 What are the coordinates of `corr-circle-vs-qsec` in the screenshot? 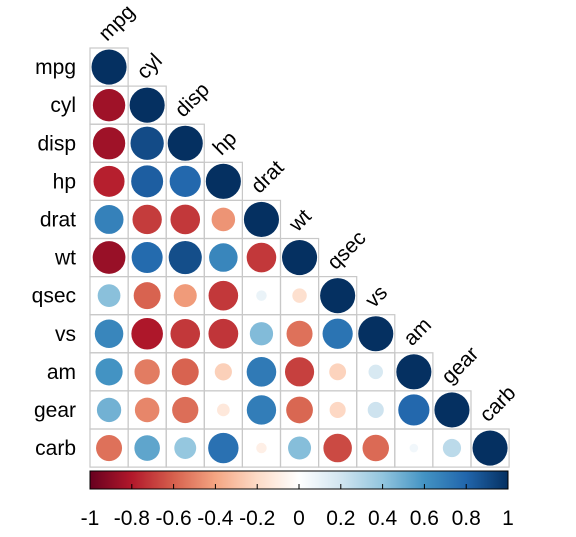 It's located at (337, 333).